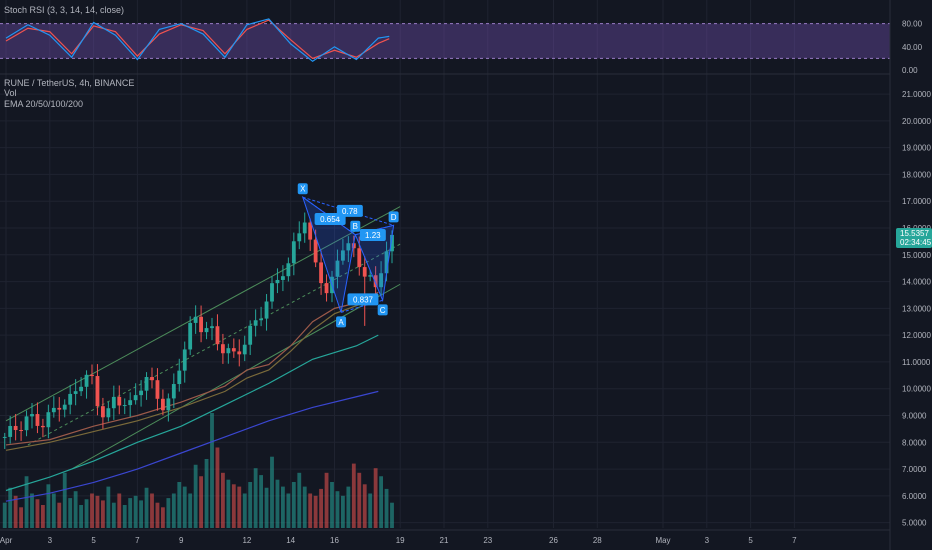  I want to click on price-tick-label: 13.0000, so click(916, 308).